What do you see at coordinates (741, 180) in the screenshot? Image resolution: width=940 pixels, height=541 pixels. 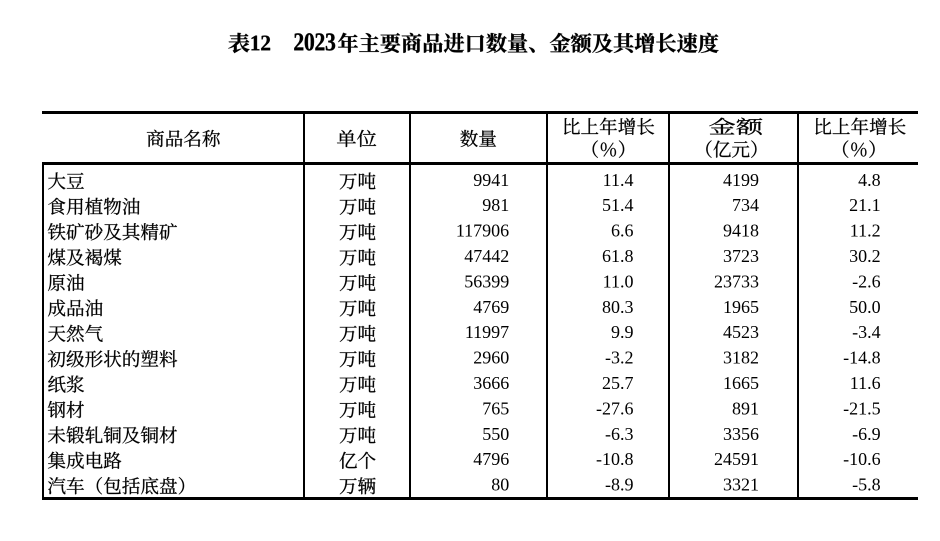 I see `svg-text: 4199` at bounding box center [741, 180].